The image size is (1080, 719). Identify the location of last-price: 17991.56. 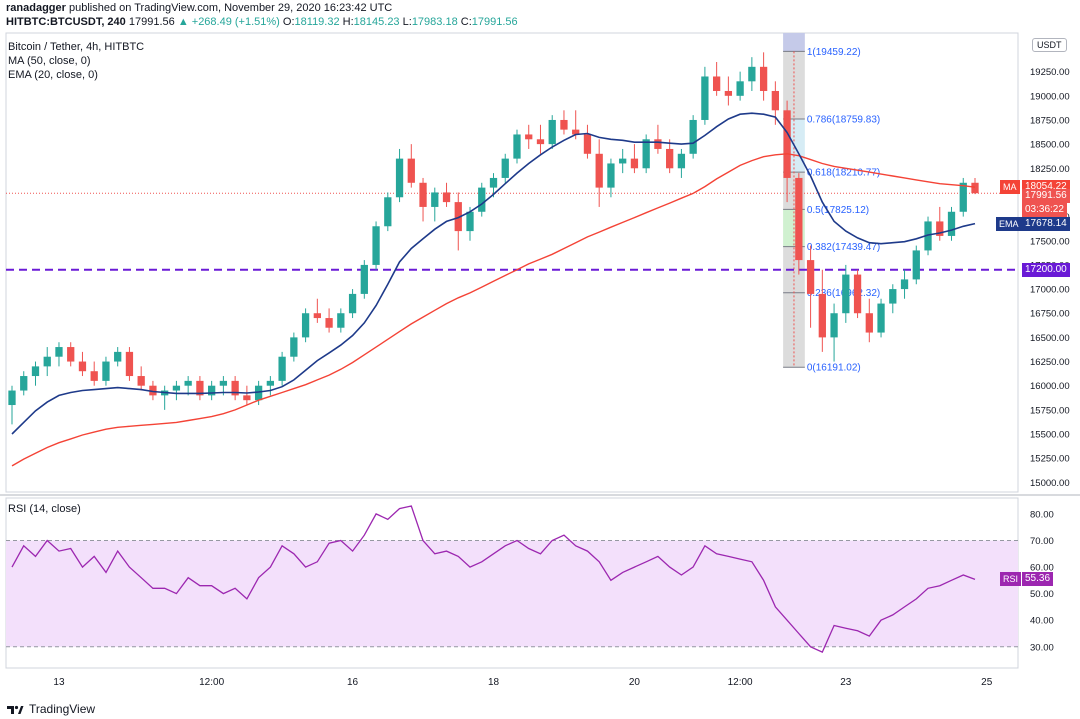
(151, 22).